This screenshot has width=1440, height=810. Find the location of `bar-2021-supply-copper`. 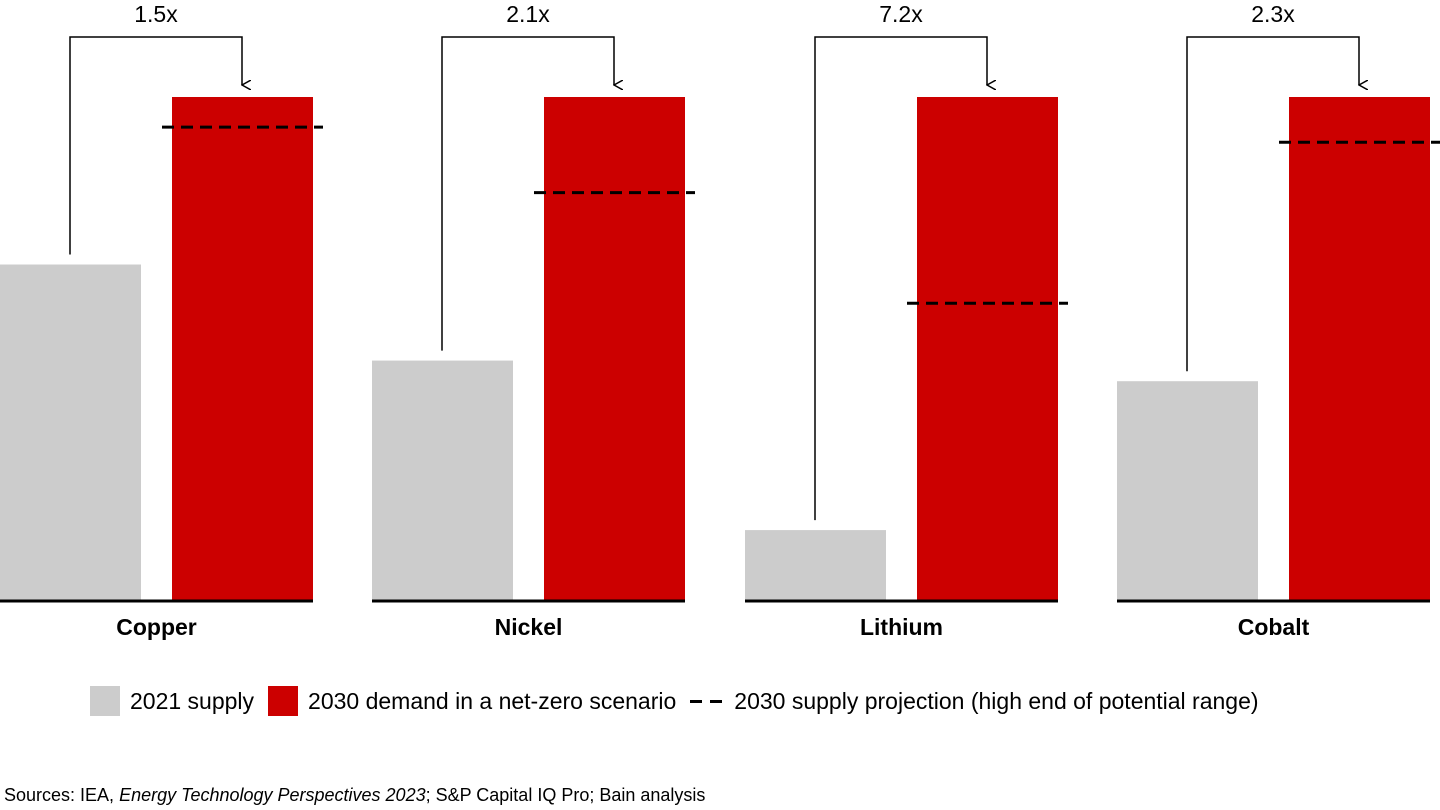

bar-2021-supply-copper is located at coordinates (70, 432).